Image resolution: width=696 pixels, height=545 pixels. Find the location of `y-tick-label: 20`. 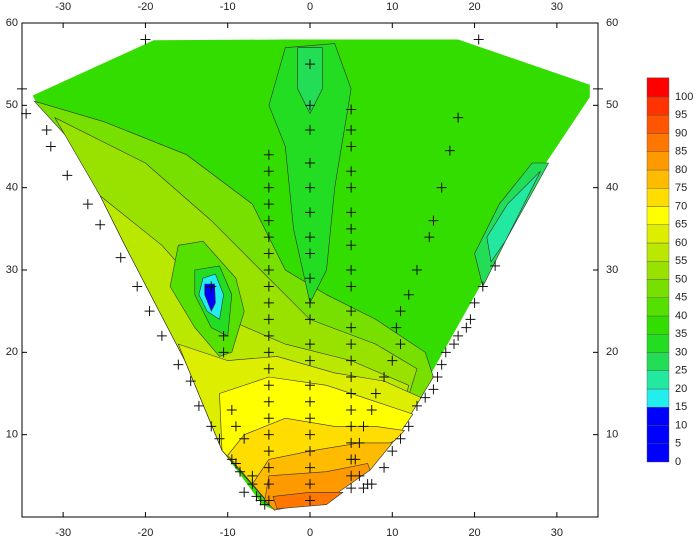

y-tick-label: 20 is located at coordinates (12, 352).